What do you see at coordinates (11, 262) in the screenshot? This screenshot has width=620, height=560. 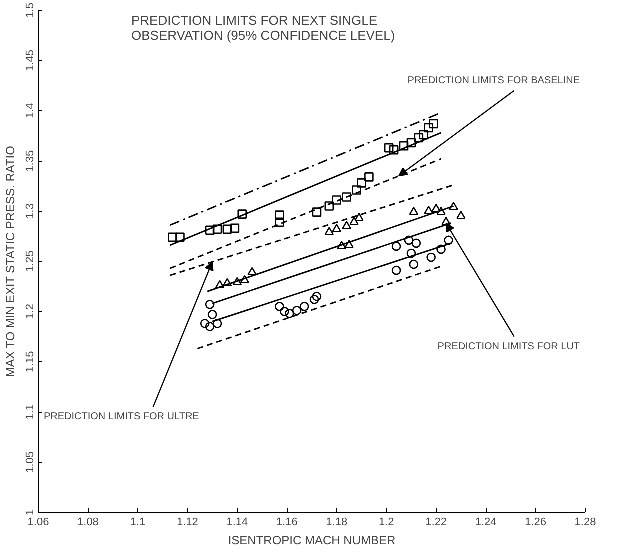 I see `y-axis-title: MAX TO MIN EXIT STATIC PRESS. RATIO` at bounding box center [11, 262].